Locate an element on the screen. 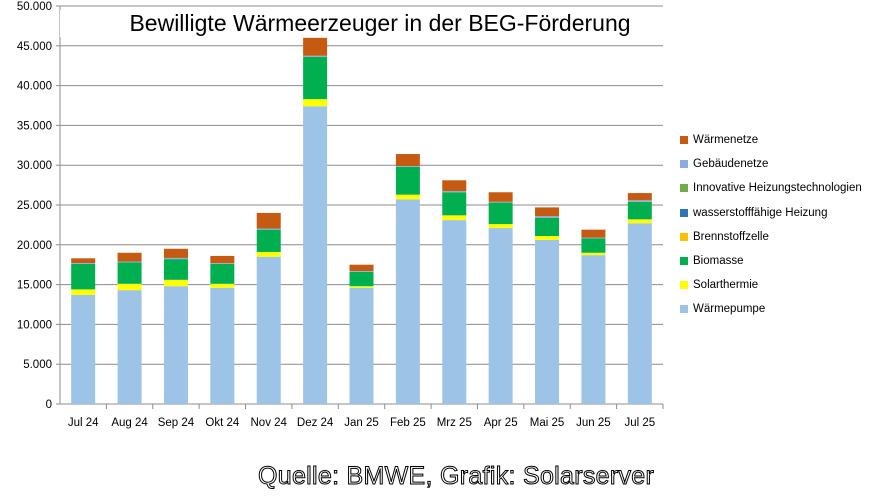  x-tick-label: Okt 24 is located at coordinates (222, 423).